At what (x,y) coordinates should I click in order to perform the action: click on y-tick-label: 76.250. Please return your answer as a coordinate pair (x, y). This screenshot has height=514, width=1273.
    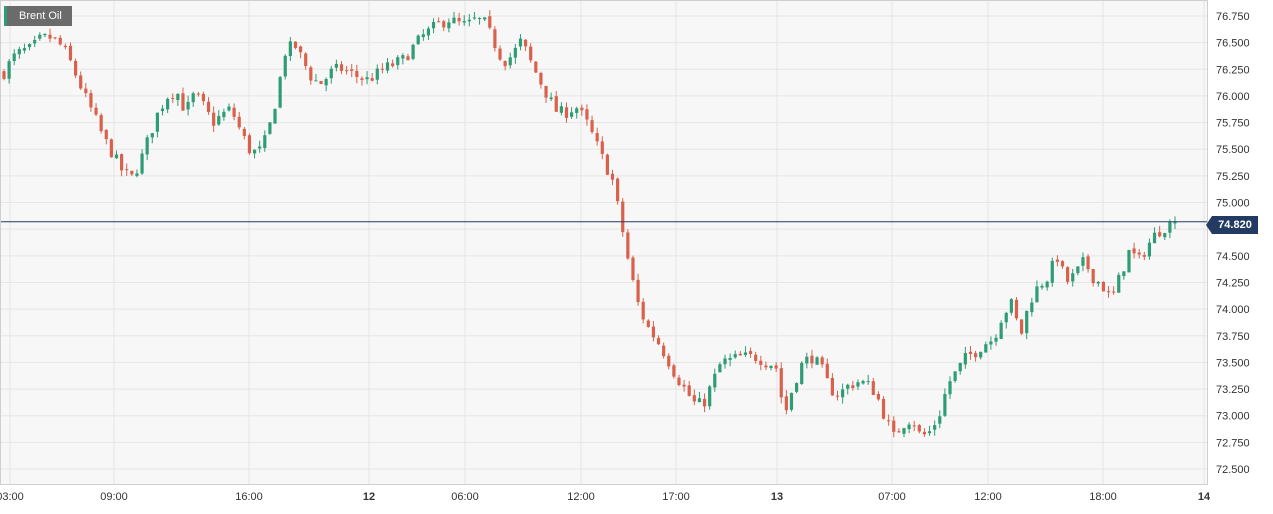
    Looking at the image, I should click on (1233, 70).